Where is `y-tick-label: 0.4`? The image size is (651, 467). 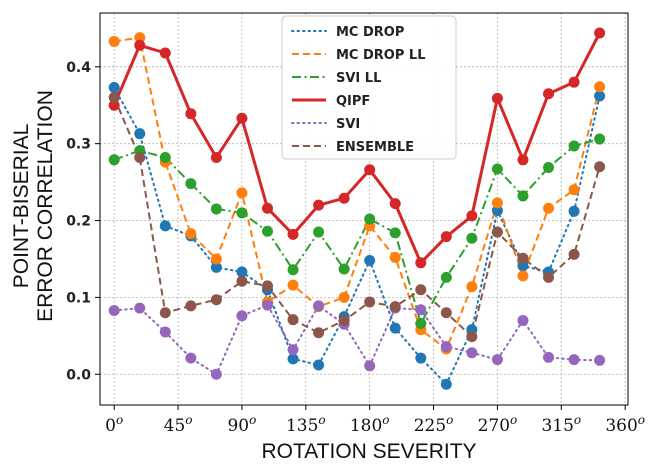
y-tick-label: 0.4 is located at coordinates (78, 68).